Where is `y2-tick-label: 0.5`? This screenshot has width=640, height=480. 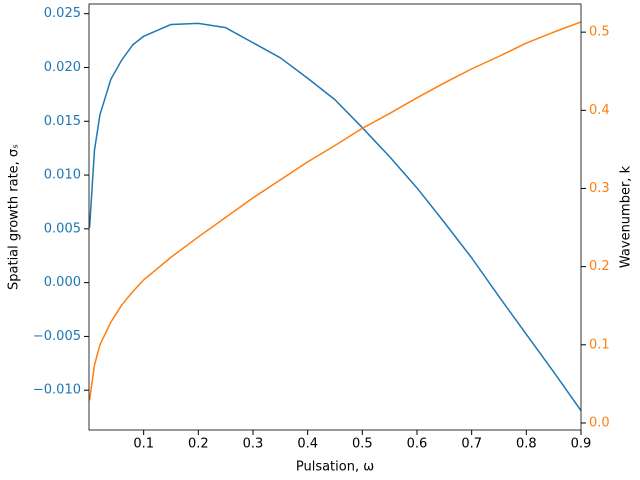 y2-tick-label: 0.5 is located at coordinates (599, 32).